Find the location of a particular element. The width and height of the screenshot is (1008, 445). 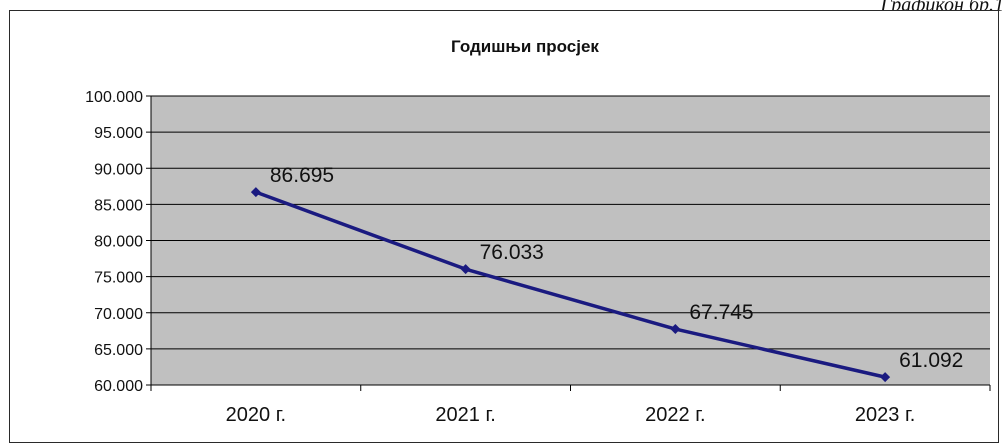

y-tick-label: 70.000 is located at coordinates (118, 314).